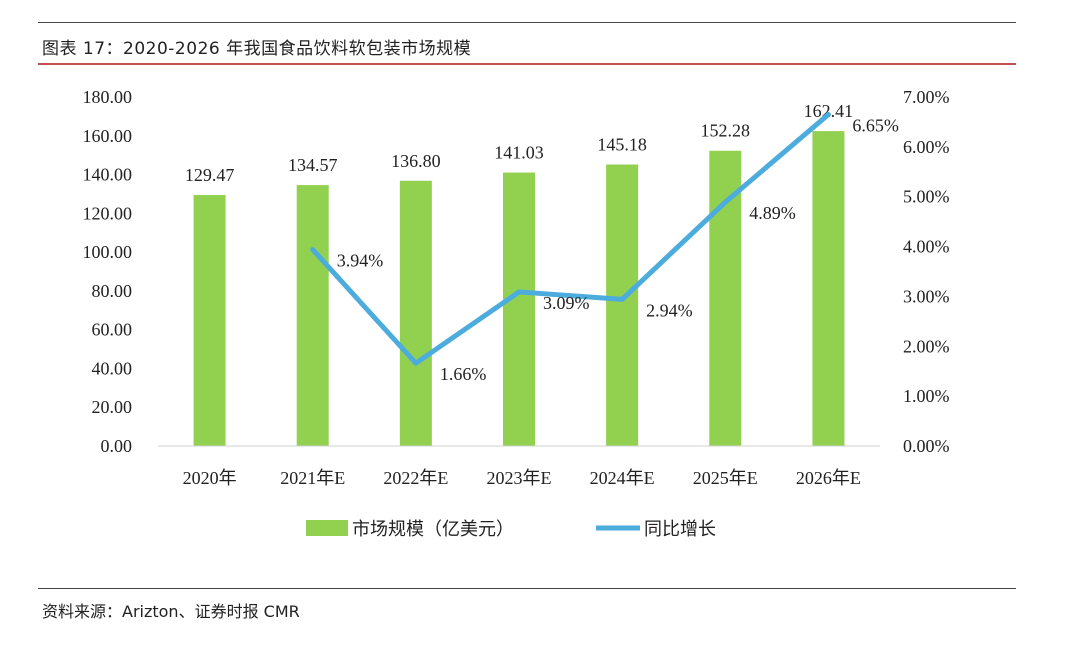 The height and width of the screenshot is (650, 1072). Describe the element at coordinates (313, 165) in the screenshot. I see `bar-value-label: 134.57` at that location.